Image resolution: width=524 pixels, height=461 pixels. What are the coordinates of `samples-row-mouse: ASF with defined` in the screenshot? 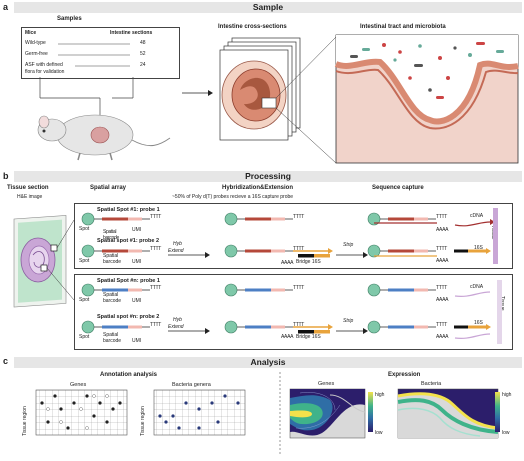 It's located at (44, 65).